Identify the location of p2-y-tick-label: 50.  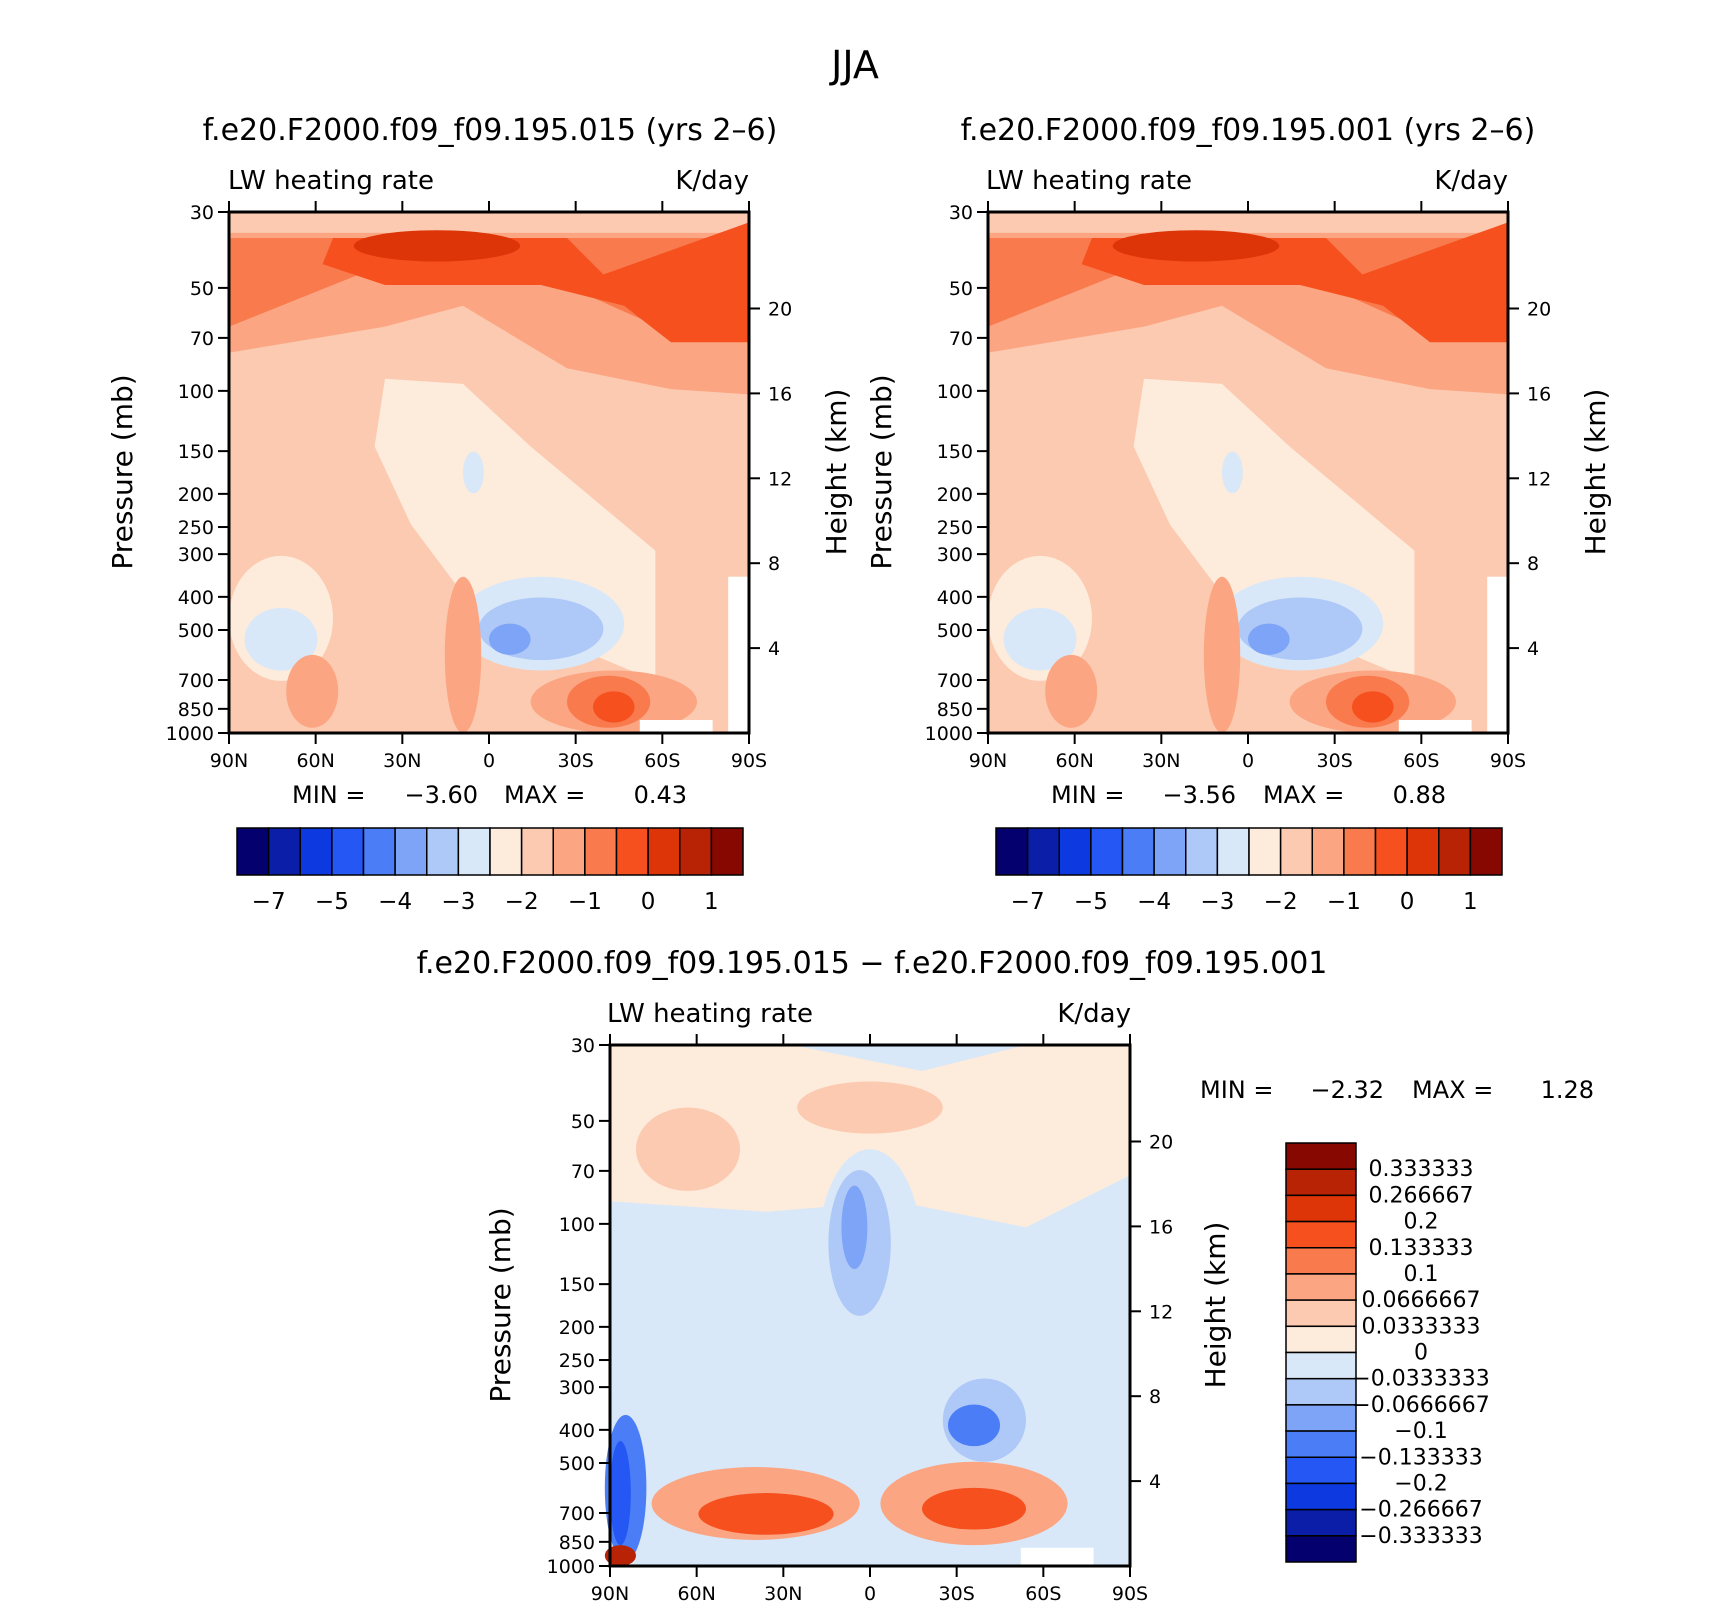
(961, 289).